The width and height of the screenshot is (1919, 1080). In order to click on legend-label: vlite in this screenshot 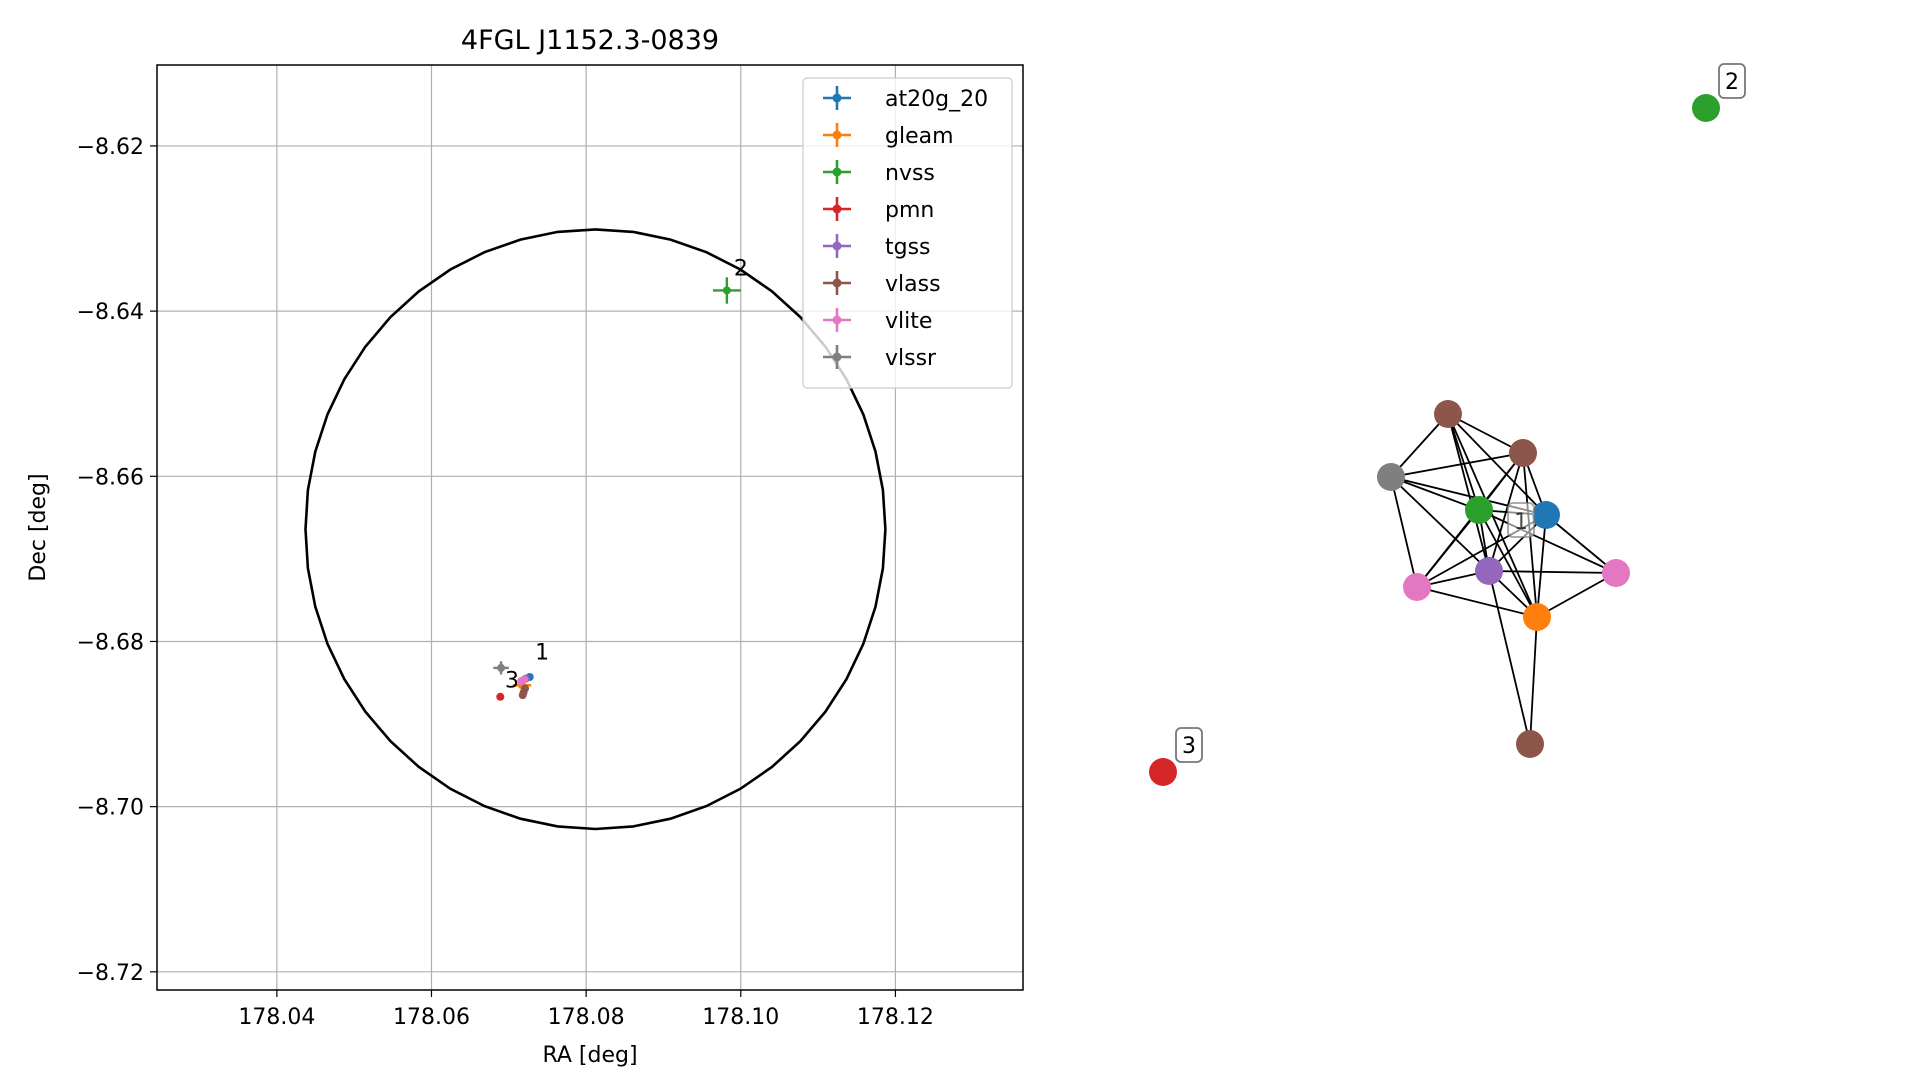, I will do `click(908, 321)`.